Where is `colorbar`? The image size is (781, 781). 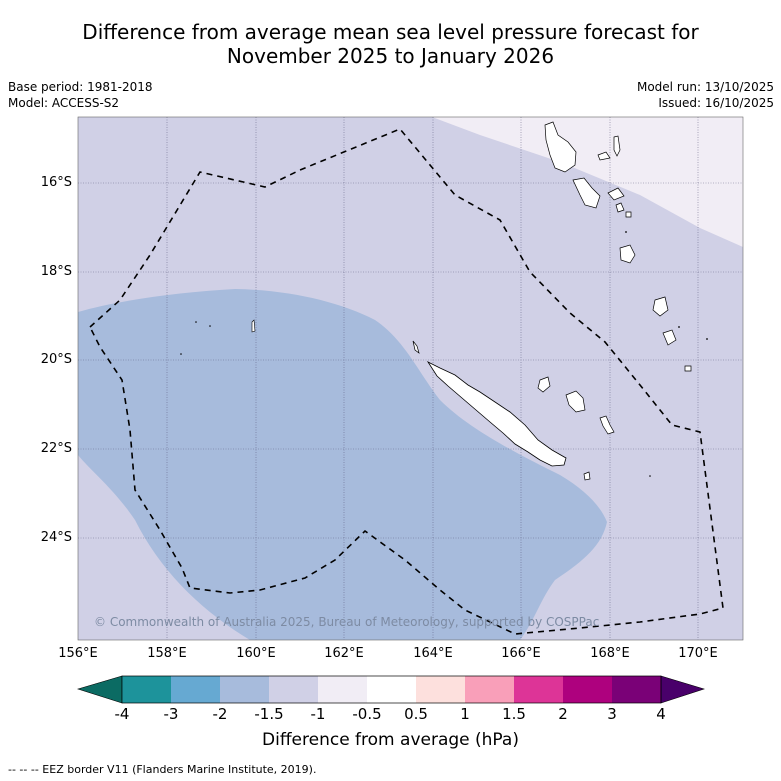
colorbar is located at coordinates (391, 689).